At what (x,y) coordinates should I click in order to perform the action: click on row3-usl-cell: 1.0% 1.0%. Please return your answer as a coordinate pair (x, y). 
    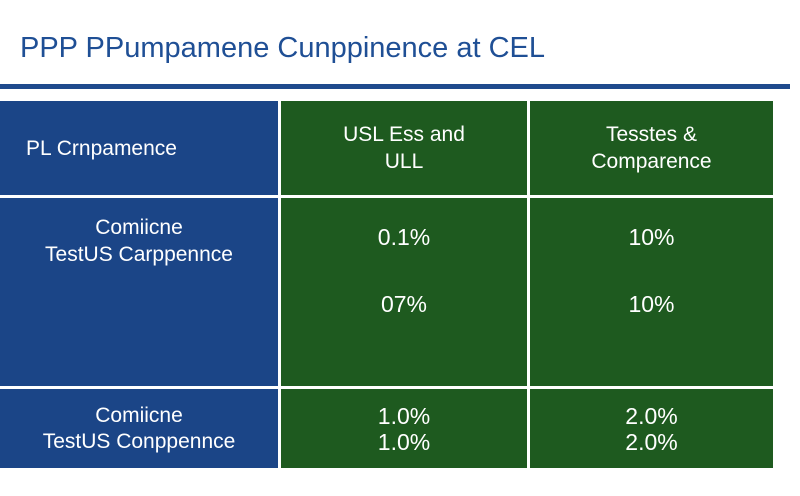
    Looking at the image, I should click on (404, 428).